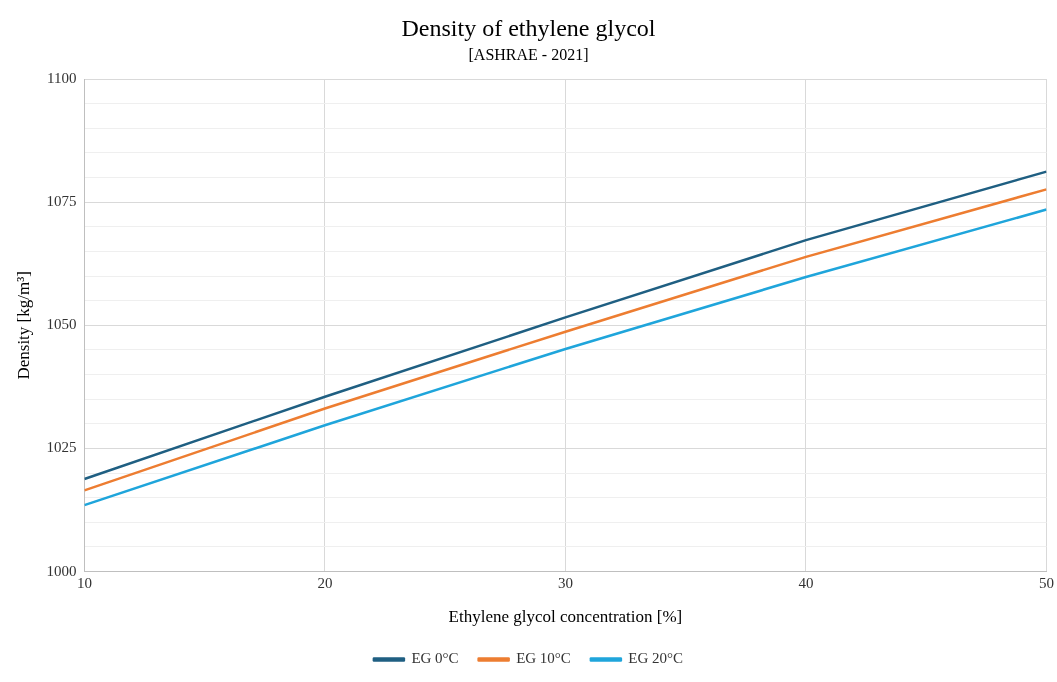 This screenshot has width=1057, height=682. What do you see at coordinates (656, 658) in the screenshot?
I see `legend-label: EG 20°C` at bounding box center [656, 658].